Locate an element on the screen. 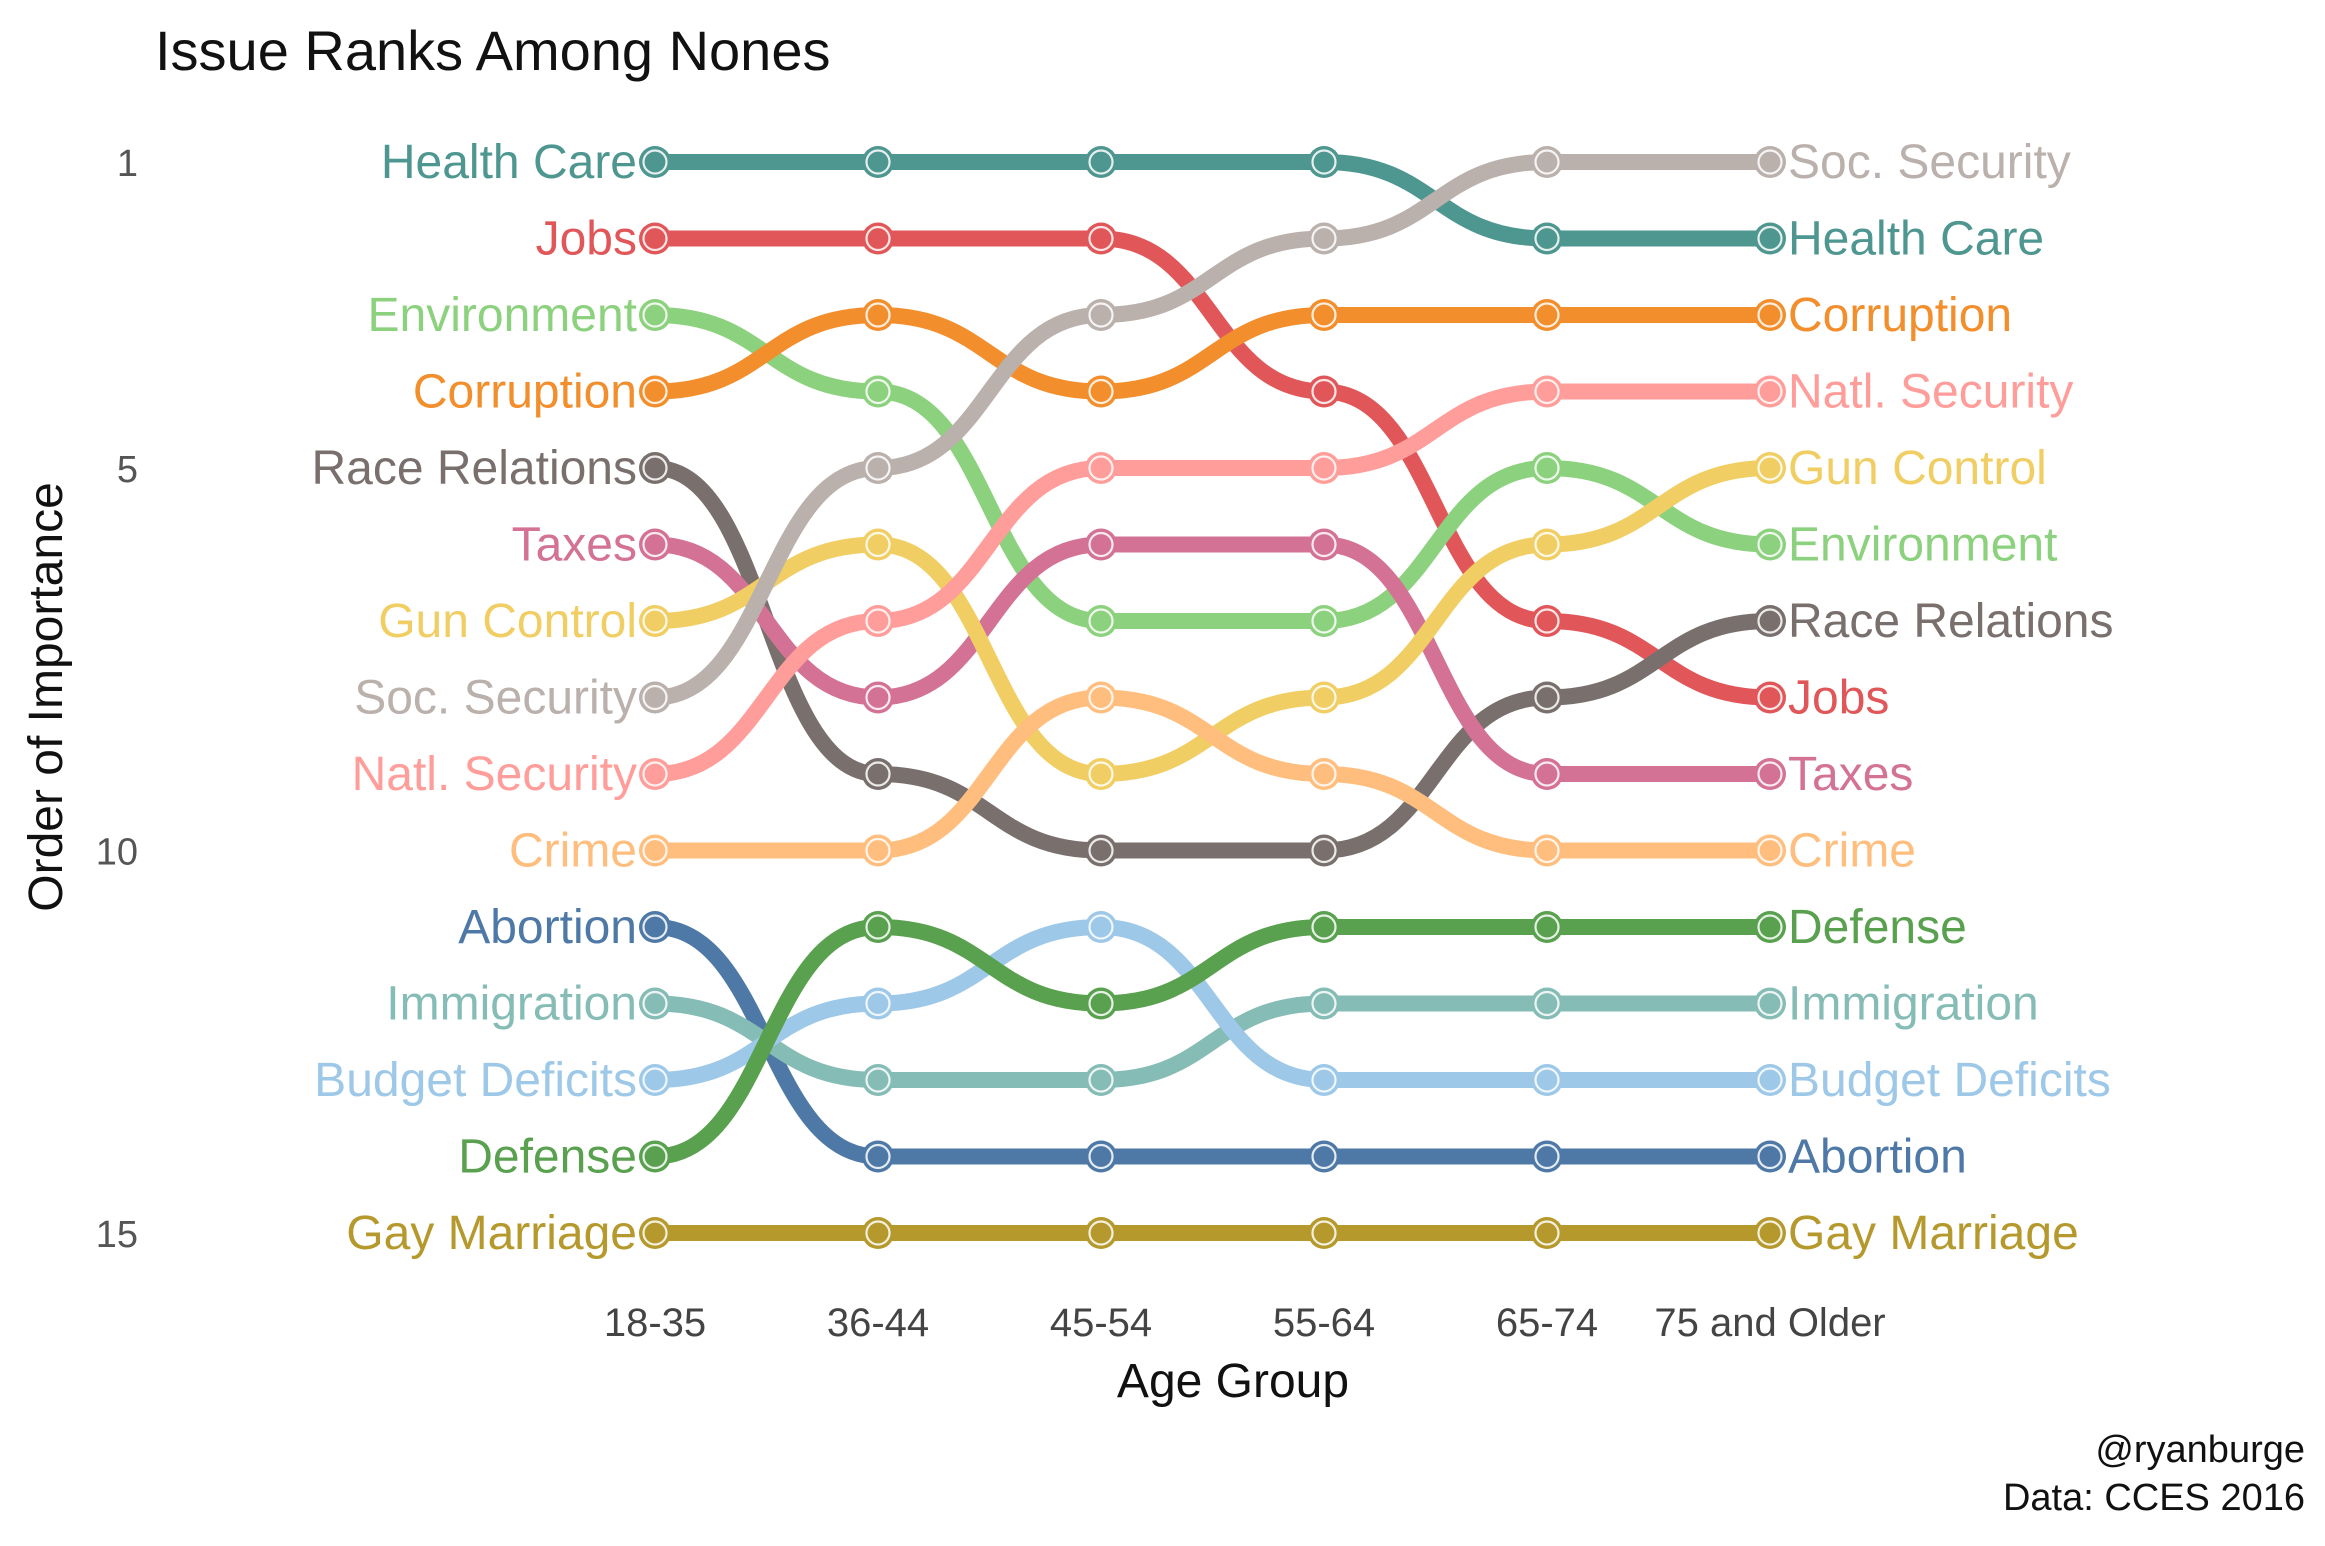 This screenshot has width=2325, height=1546. series-line-immigration is located at coordinates (1212, 1042).